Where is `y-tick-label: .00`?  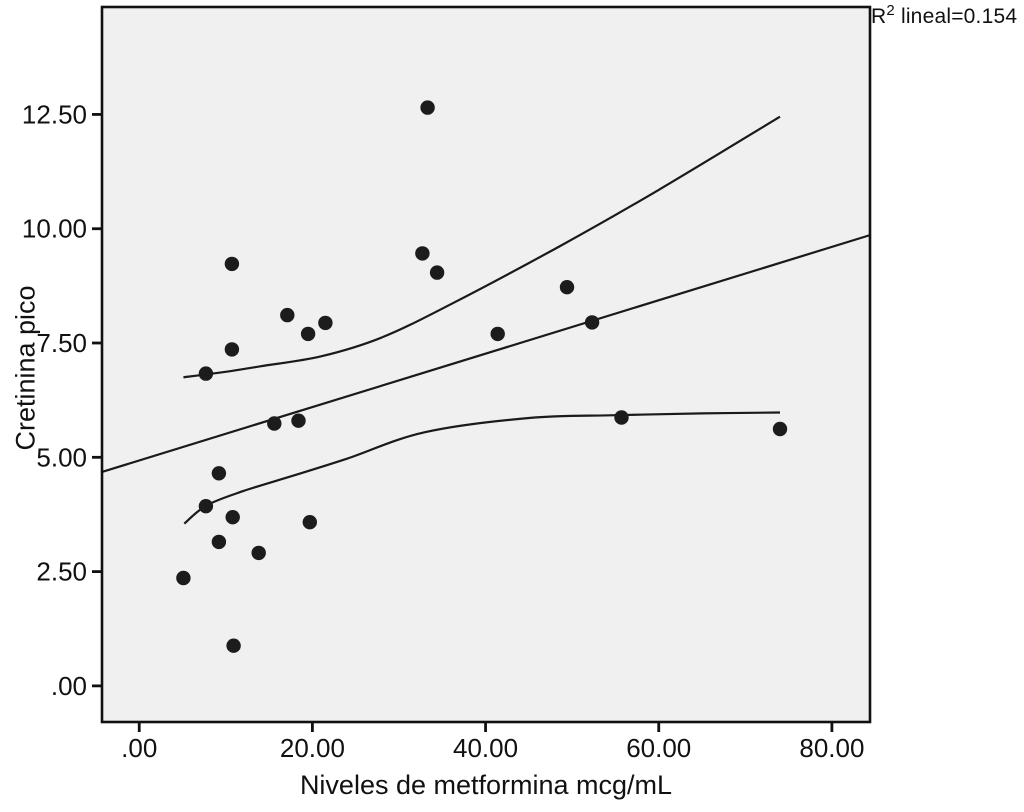
y-tick-label: .00 is located at coordinates (69, 686).